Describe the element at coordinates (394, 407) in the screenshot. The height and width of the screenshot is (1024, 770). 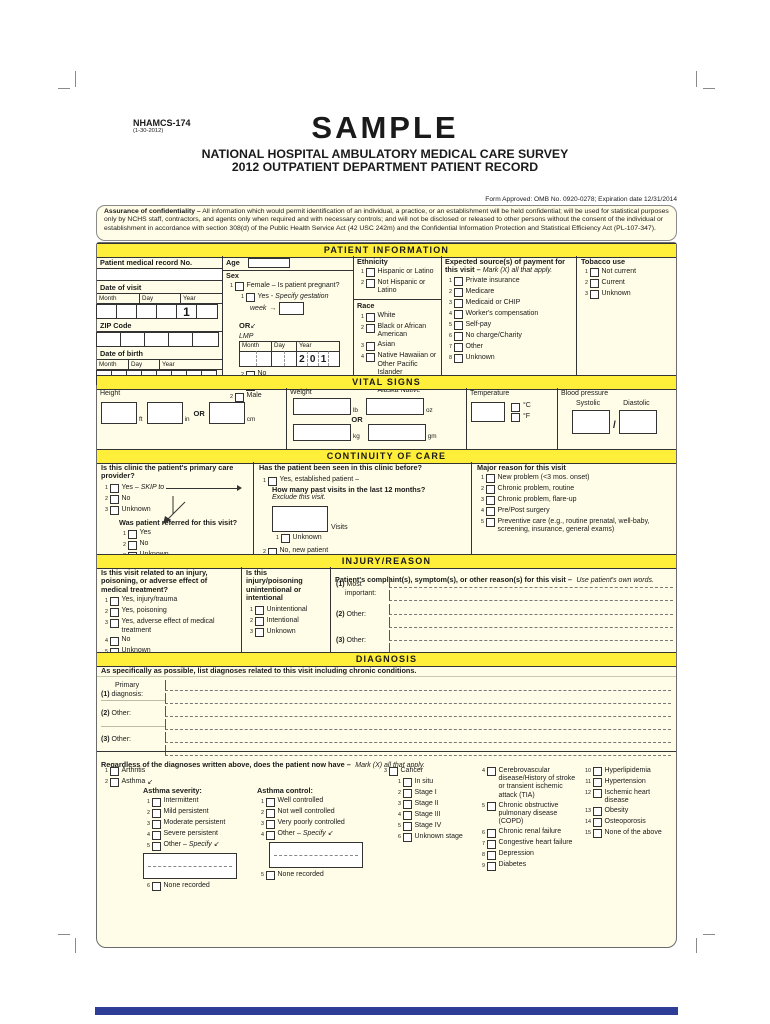
I see `weight-oz-input` at that location.